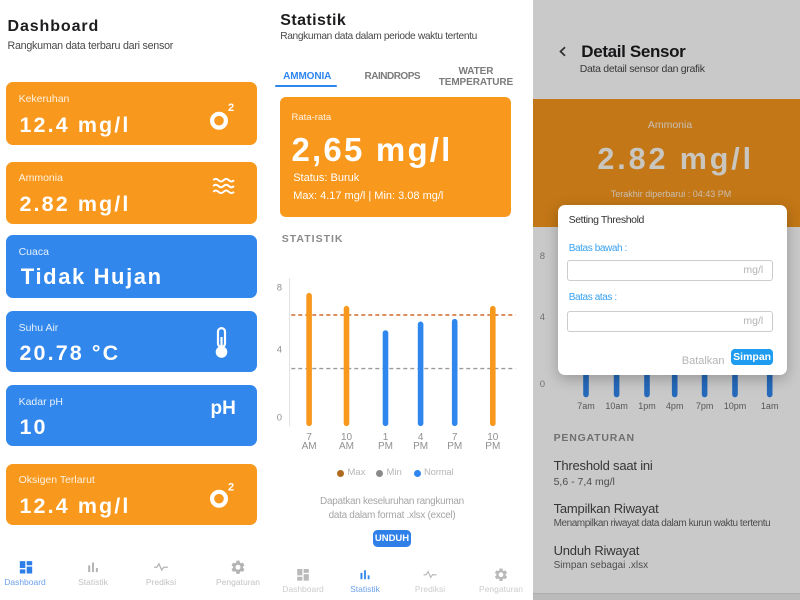 The width and height of the screenshot is (800, 600). What do you see at coordinates (279, 417) in the screenshot?
I see `svg-text: 0` at bounding box center [279, 417].